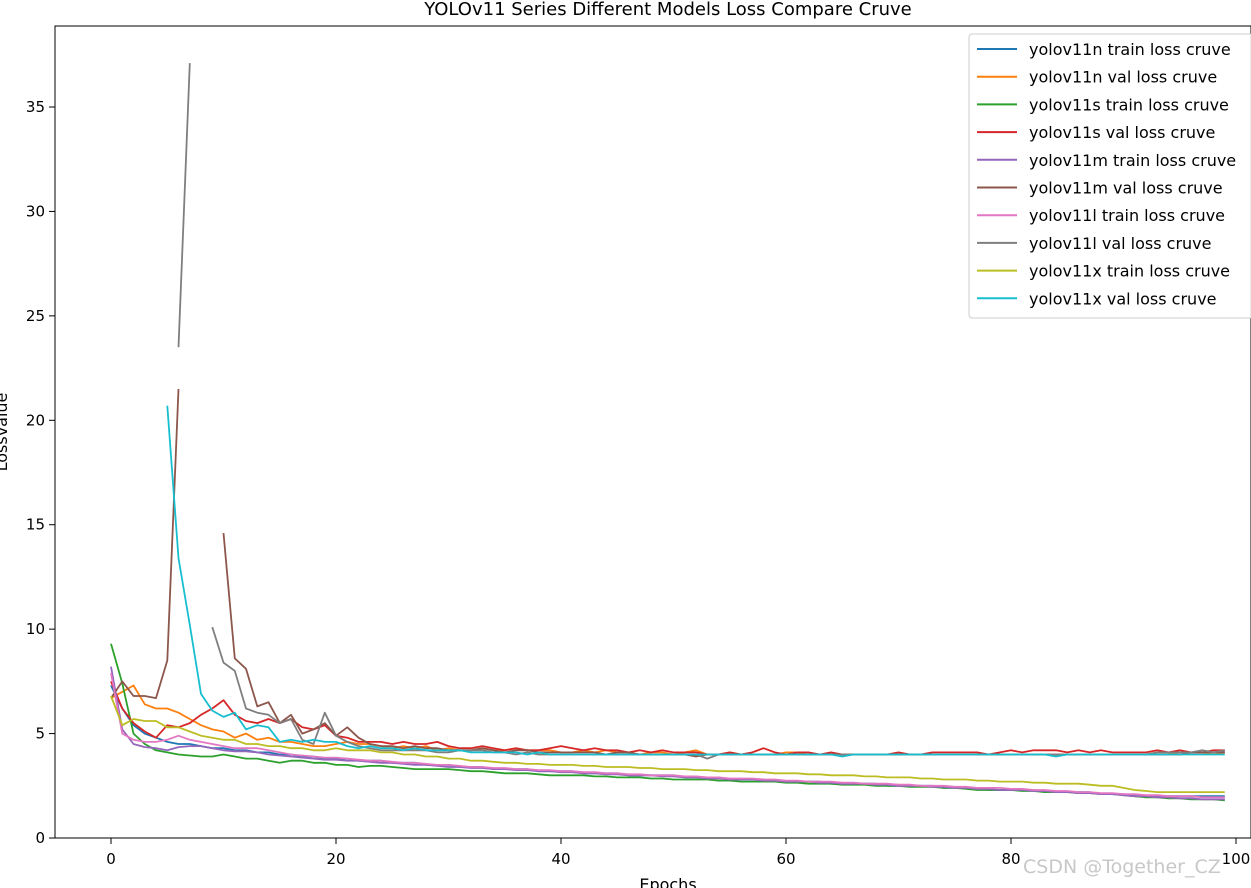 The image size is (1251, 888). Describe the element at coordinates (1129, 104) in the screenshot. I see `legend-label: yolov11s train loss cruve` at that location.